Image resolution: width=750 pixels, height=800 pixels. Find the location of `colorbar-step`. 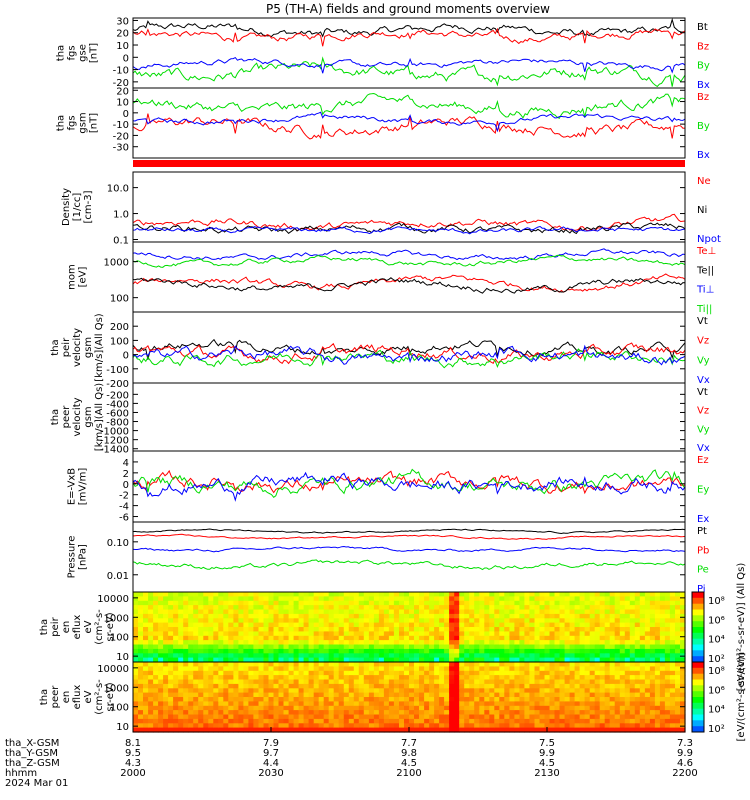

colorbar-step is located at coordinates (698, 641).